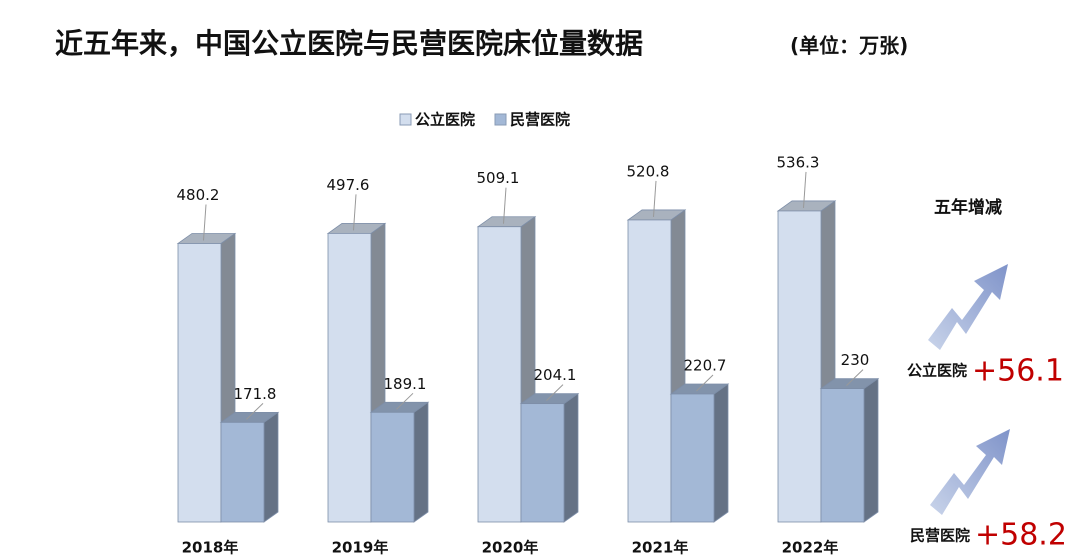 The height and width of the screenshot is (560, 1080). I want to click on x-tick-label: 2021年, so click(660, 548).